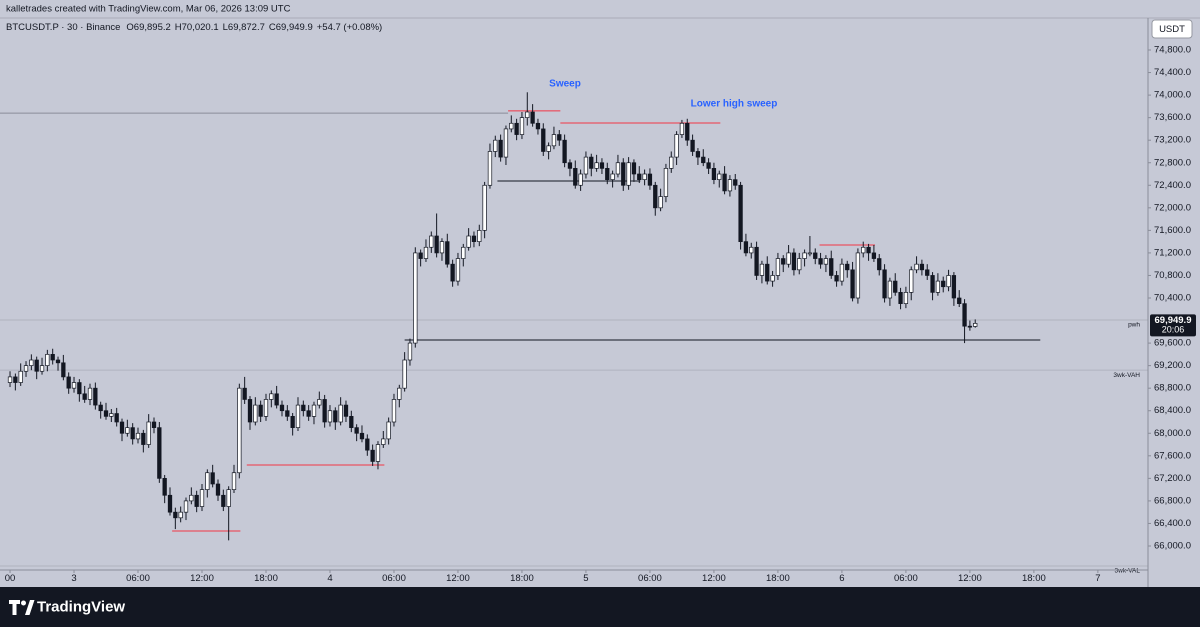  Describe the element at coordinates (291, 27) in the screenshot. I see `ohlc-value: C69,949.9` at that location.